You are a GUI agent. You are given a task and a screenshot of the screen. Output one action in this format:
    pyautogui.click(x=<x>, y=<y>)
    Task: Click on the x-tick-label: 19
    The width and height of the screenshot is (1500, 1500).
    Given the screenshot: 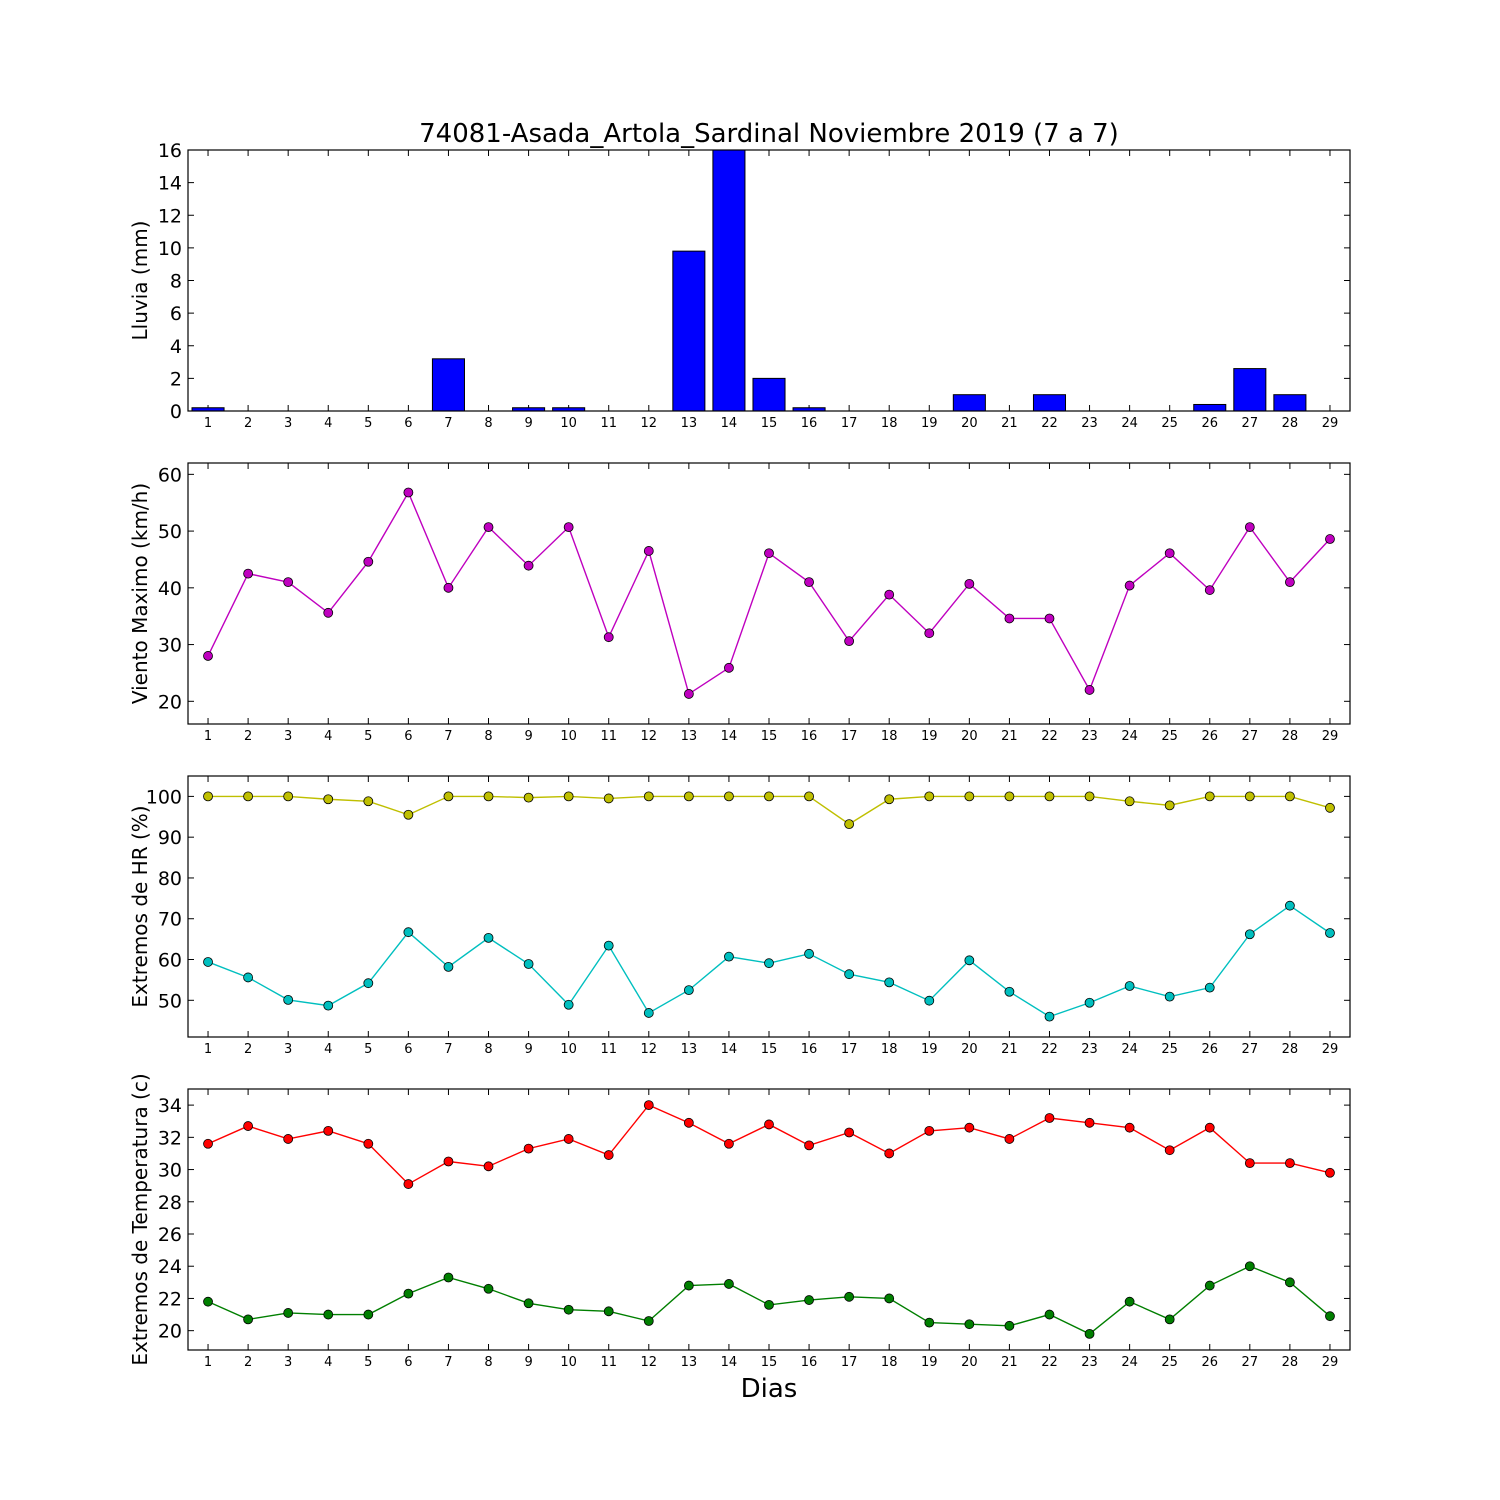 What is the action you would take?
    pyautogui.click(x=929, y=1049)
    